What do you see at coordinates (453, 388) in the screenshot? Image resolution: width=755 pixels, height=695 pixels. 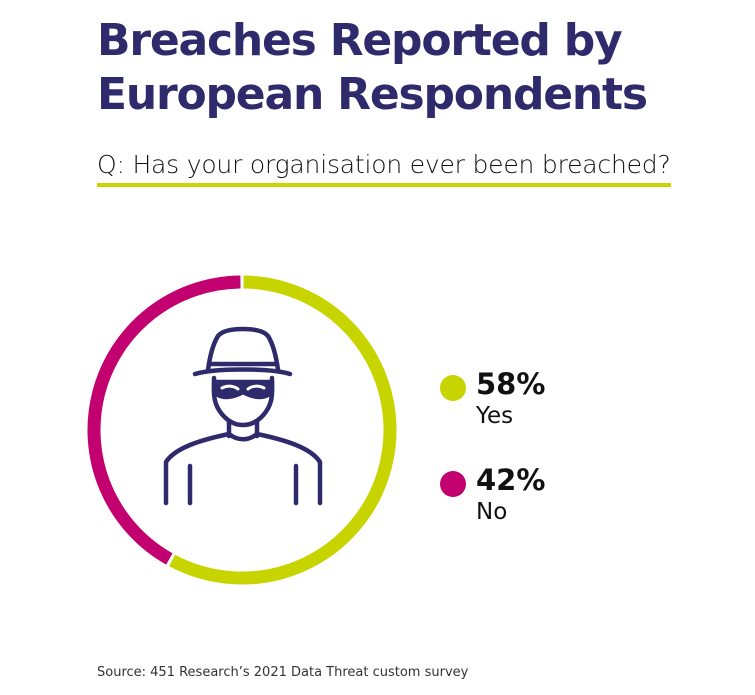 I see `legend-dot-yes` at bounding box center [453, 388].